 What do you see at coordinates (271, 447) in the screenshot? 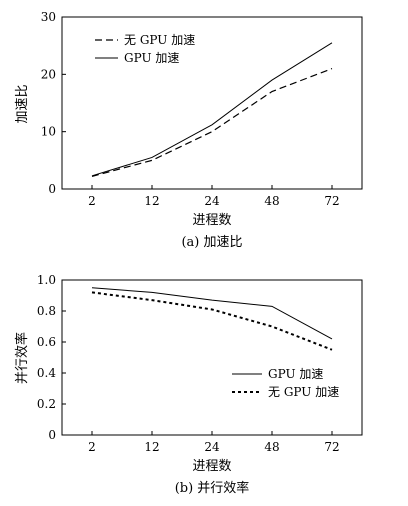
I see `chart-b-x-tick-label: 48` at bounding box center [271, 447].